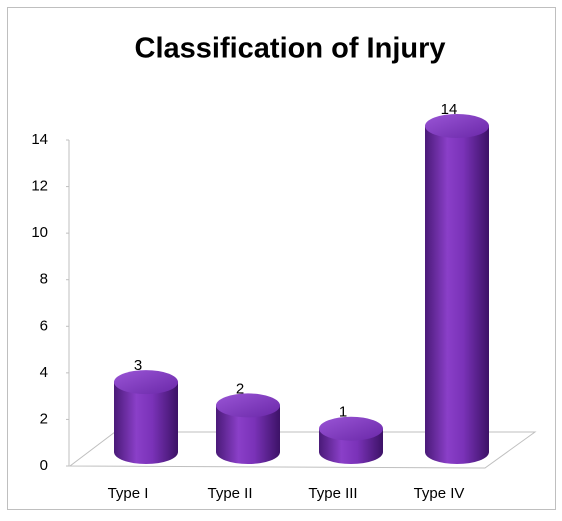 This screenshot has height=521, width=562. Describe the element at coordinates (290, 49) in the screenshot. I see `chart-title: Classification of Injury` at that location.